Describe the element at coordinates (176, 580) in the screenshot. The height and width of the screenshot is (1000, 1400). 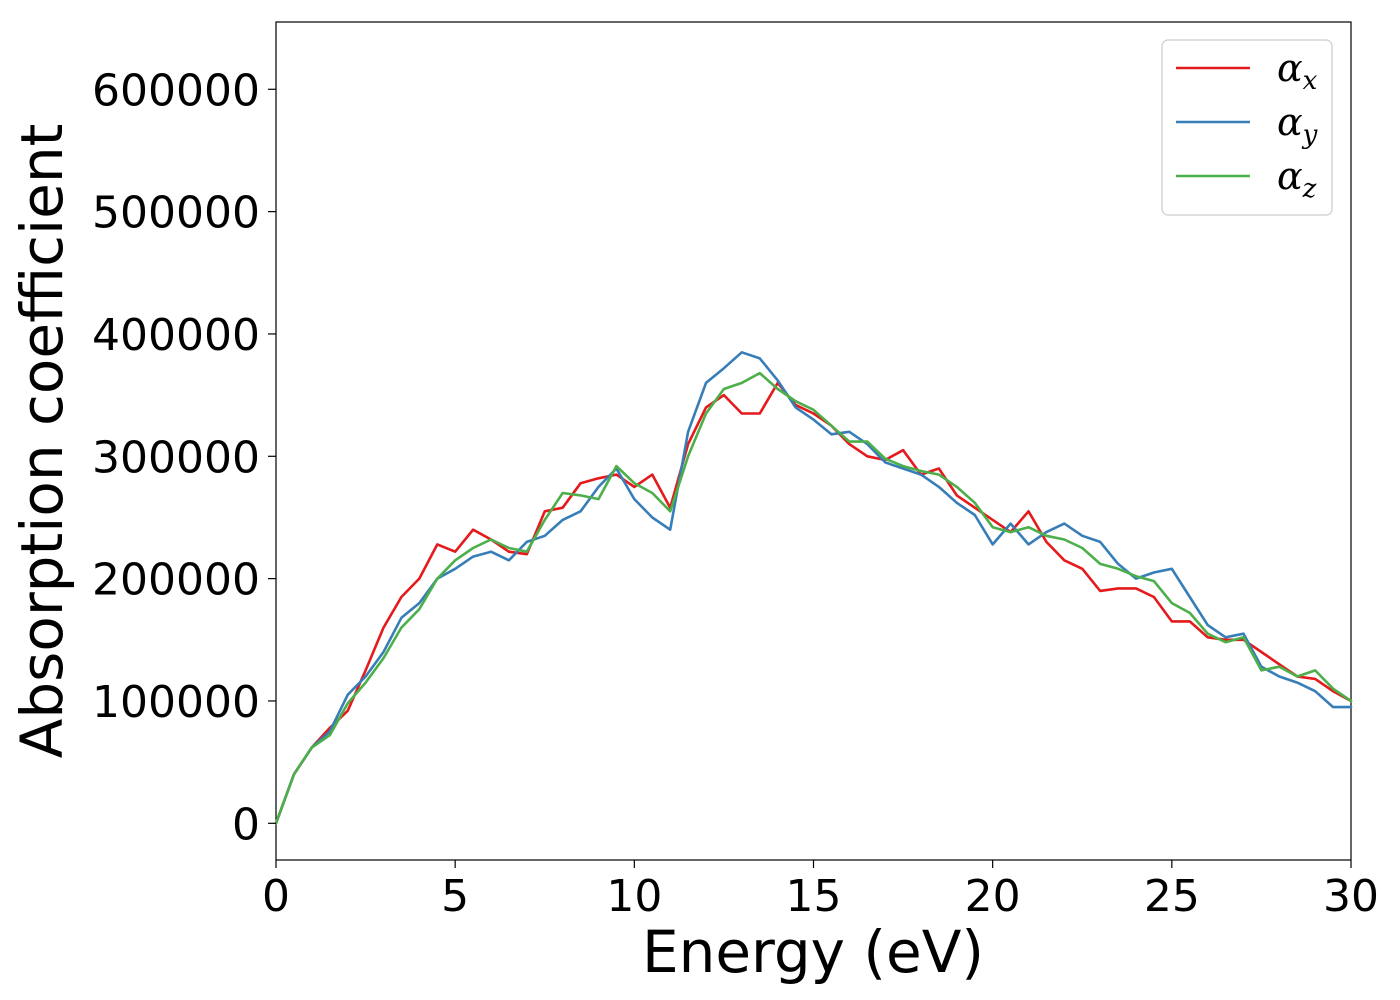
I see `y-tick-label: 200000` at that location.